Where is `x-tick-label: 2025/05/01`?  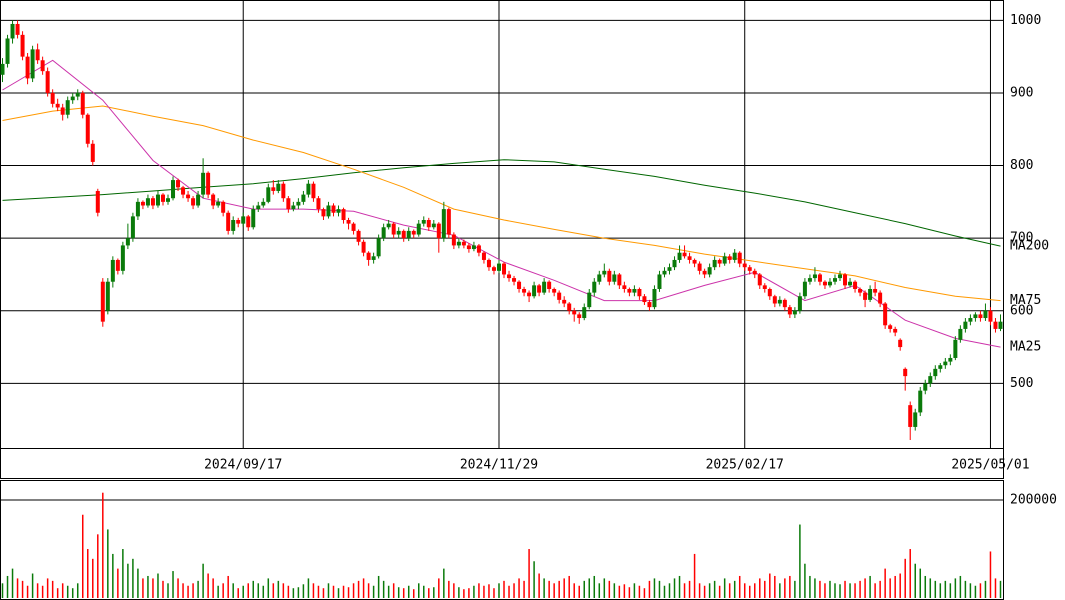 x-tick-label: 2025/05/01 is located at coordinates (990, 465).